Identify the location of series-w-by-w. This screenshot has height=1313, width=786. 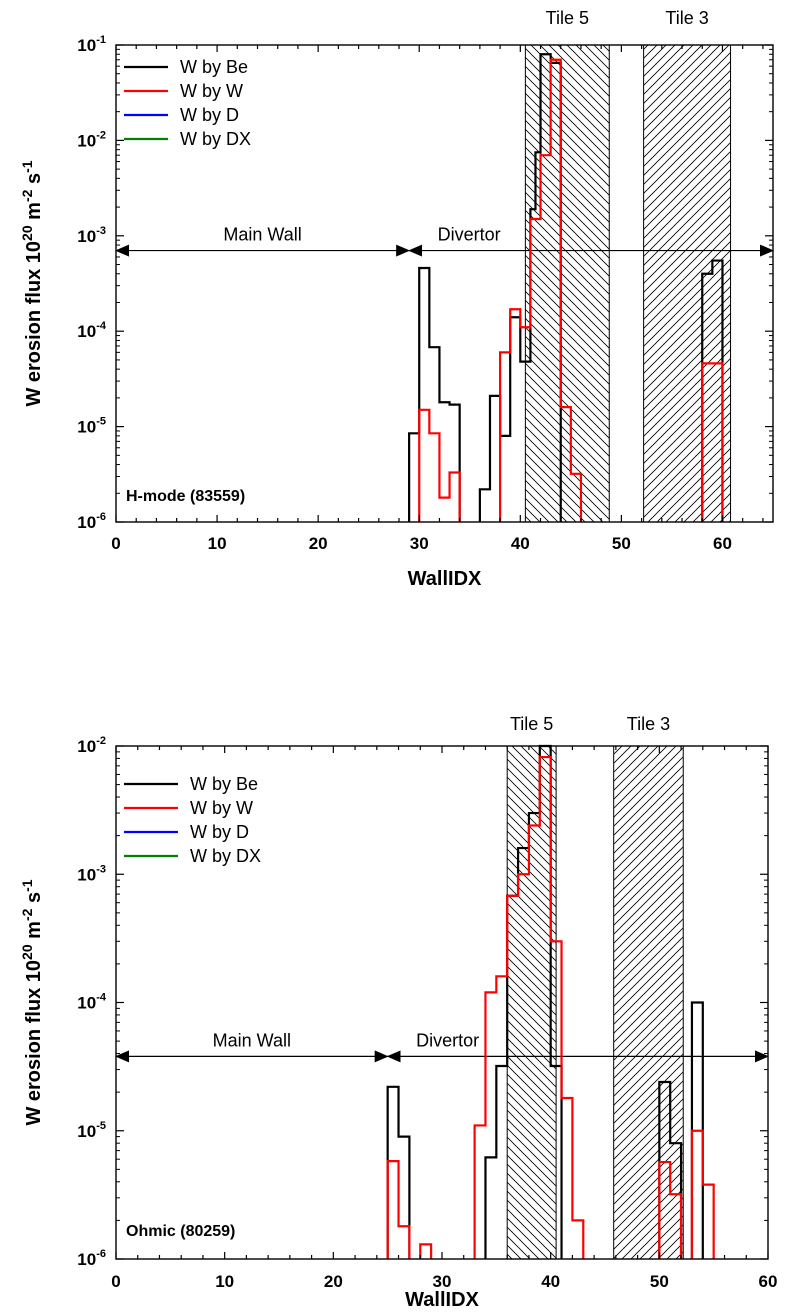
(571, 290).